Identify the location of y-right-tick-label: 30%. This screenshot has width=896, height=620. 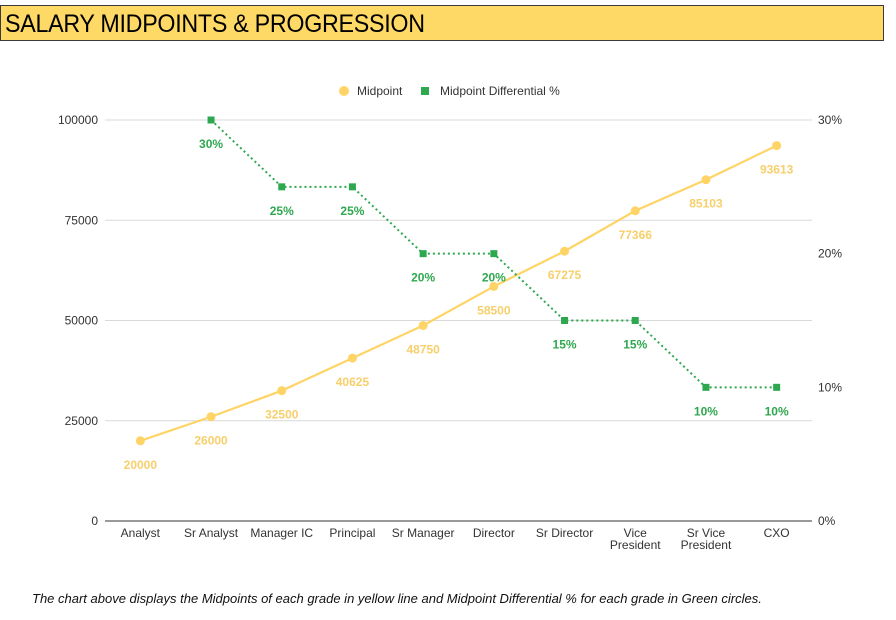
(830, 120).